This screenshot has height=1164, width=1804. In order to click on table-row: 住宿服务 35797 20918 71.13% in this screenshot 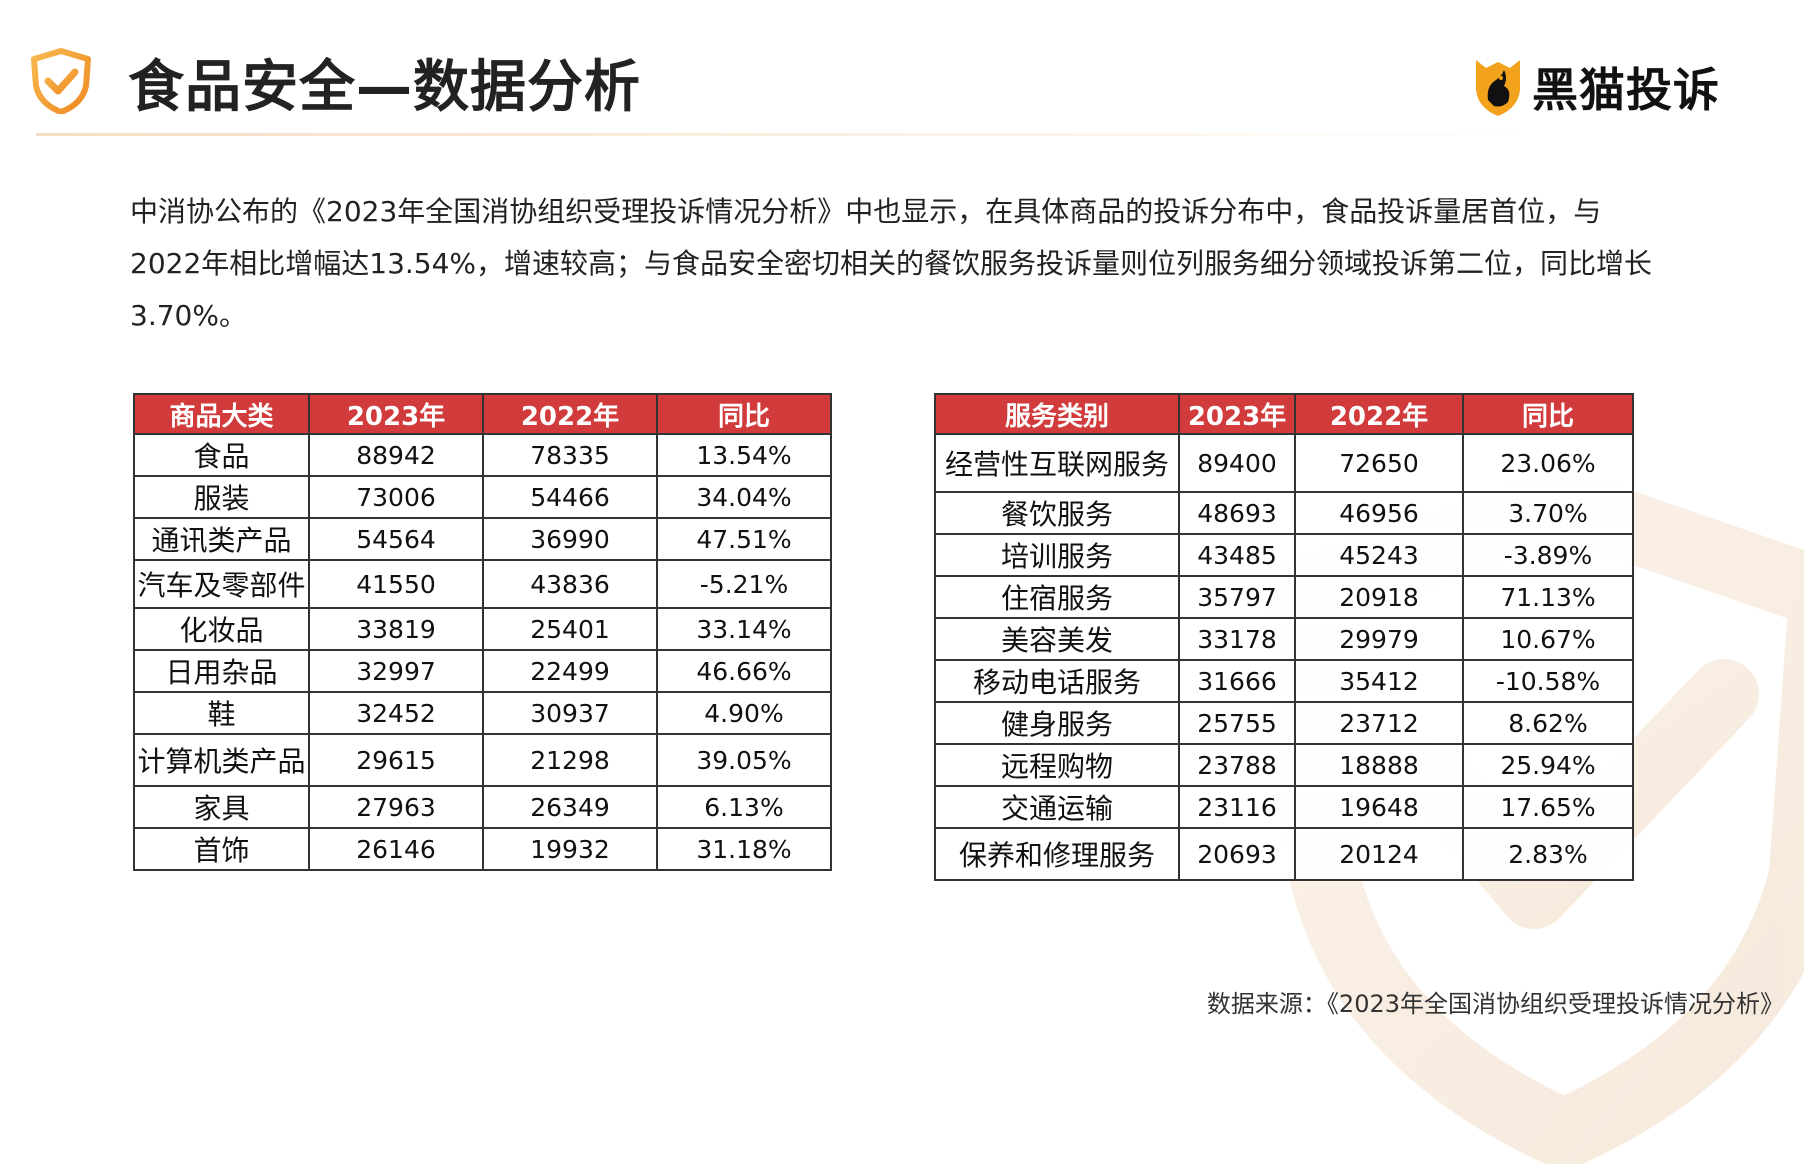, I will do `click(1284, 597)`.